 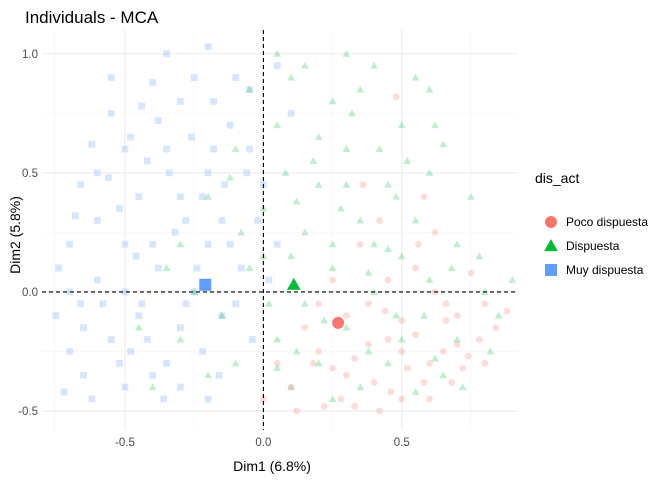 I want to click on centroid-muy-dispuesta, so click(x=205, y=284).